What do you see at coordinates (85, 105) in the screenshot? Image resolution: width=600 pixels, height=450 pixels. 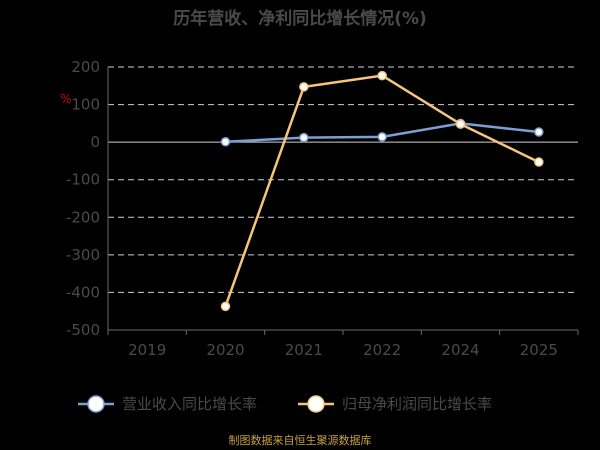 I see `y-tick-label: 100` at bounding box center [85, 105].